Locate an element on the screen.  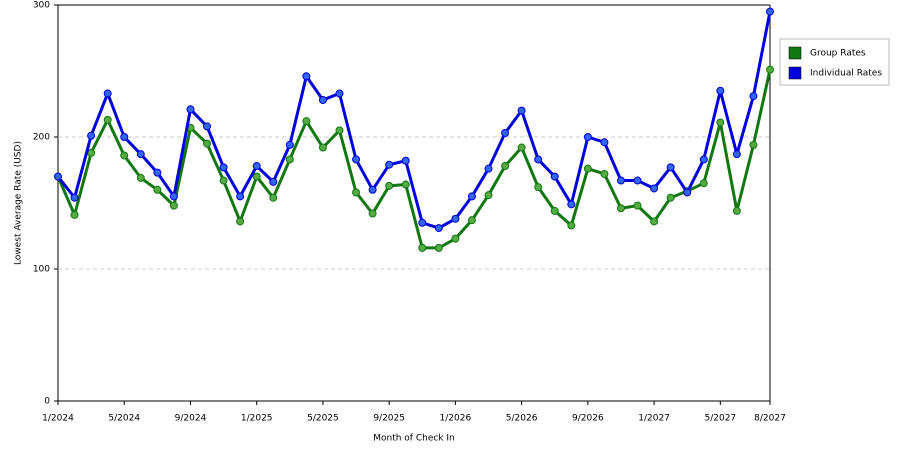
x-tick-label: 5/2027 is located at coordinates (720, 419).